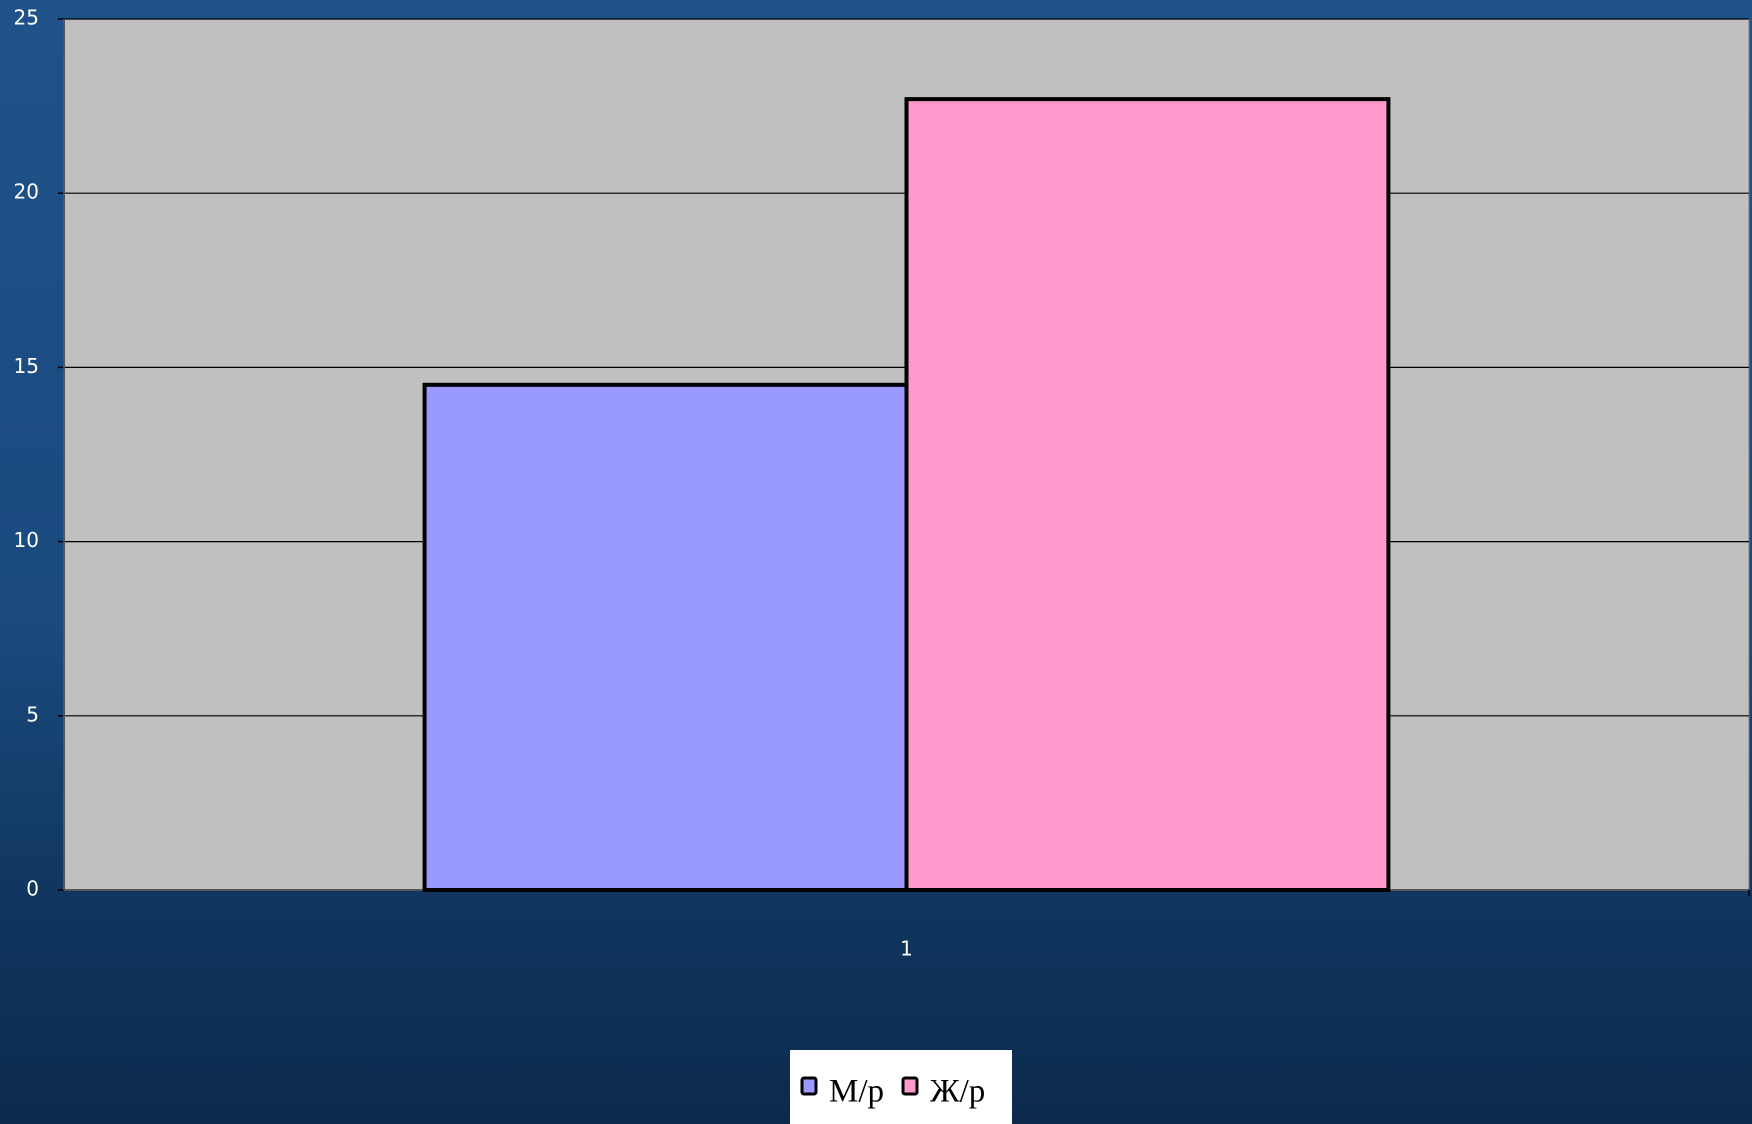 The width and height of the screenshot is (1752, 1124). What do you see at coordinates (856, 1092) in the screenshot?
I see `legend-label: М/р` at bounding box center [856, 1092].